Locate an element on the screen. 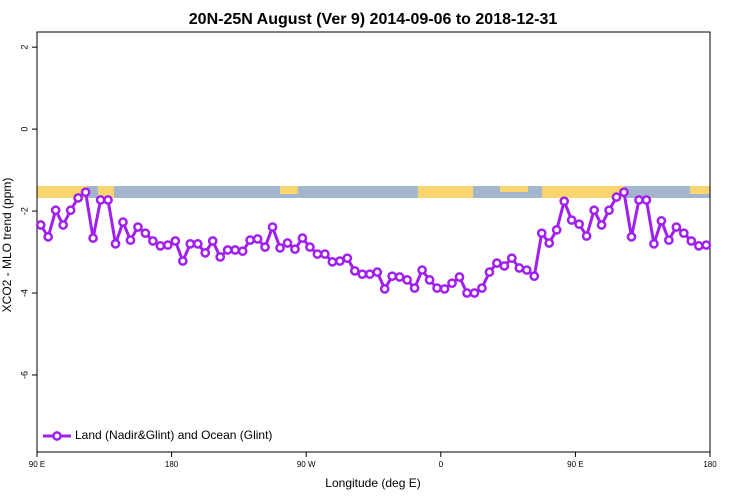  legend-marker is located at coordinates (57, 436).